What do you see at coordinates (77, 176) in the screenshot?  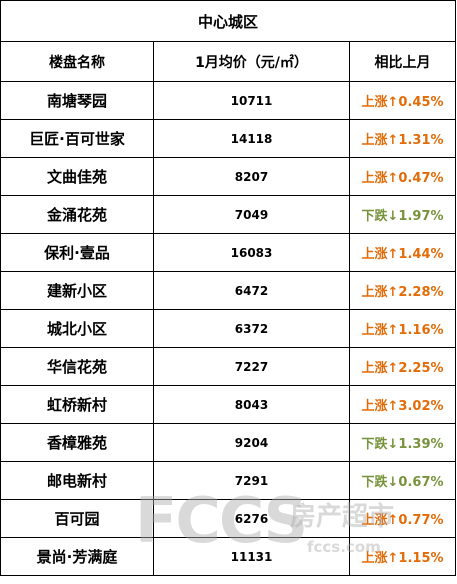 I see `estate-name-cell: 文曲佳苑` at bounding box center [77, 176].